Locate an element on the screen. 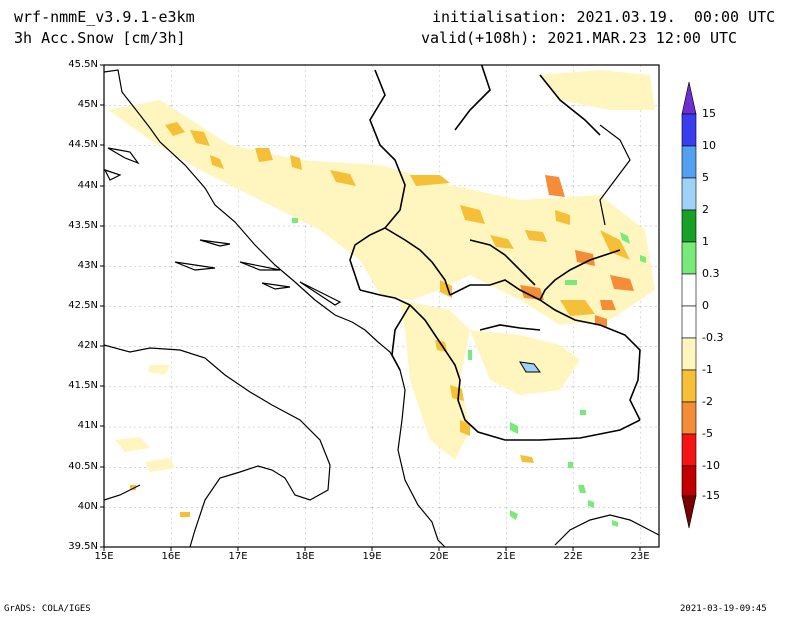 This screenshot has height=618, width=800. colorbar-label: -15 is located at coordinates (711, 495).